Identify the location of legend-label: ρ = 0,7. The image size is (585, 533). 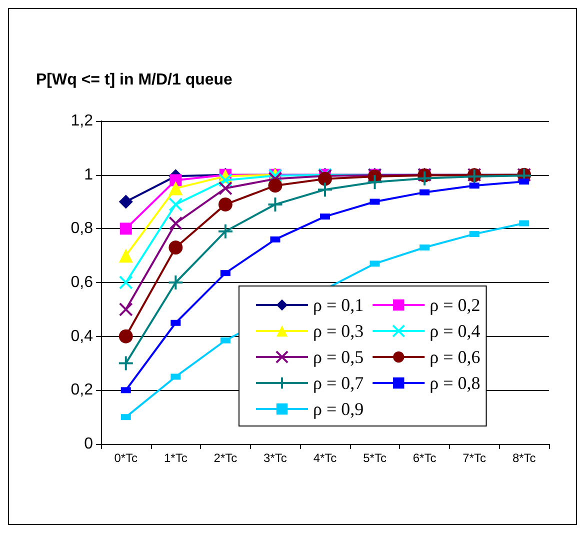
(338, 383).